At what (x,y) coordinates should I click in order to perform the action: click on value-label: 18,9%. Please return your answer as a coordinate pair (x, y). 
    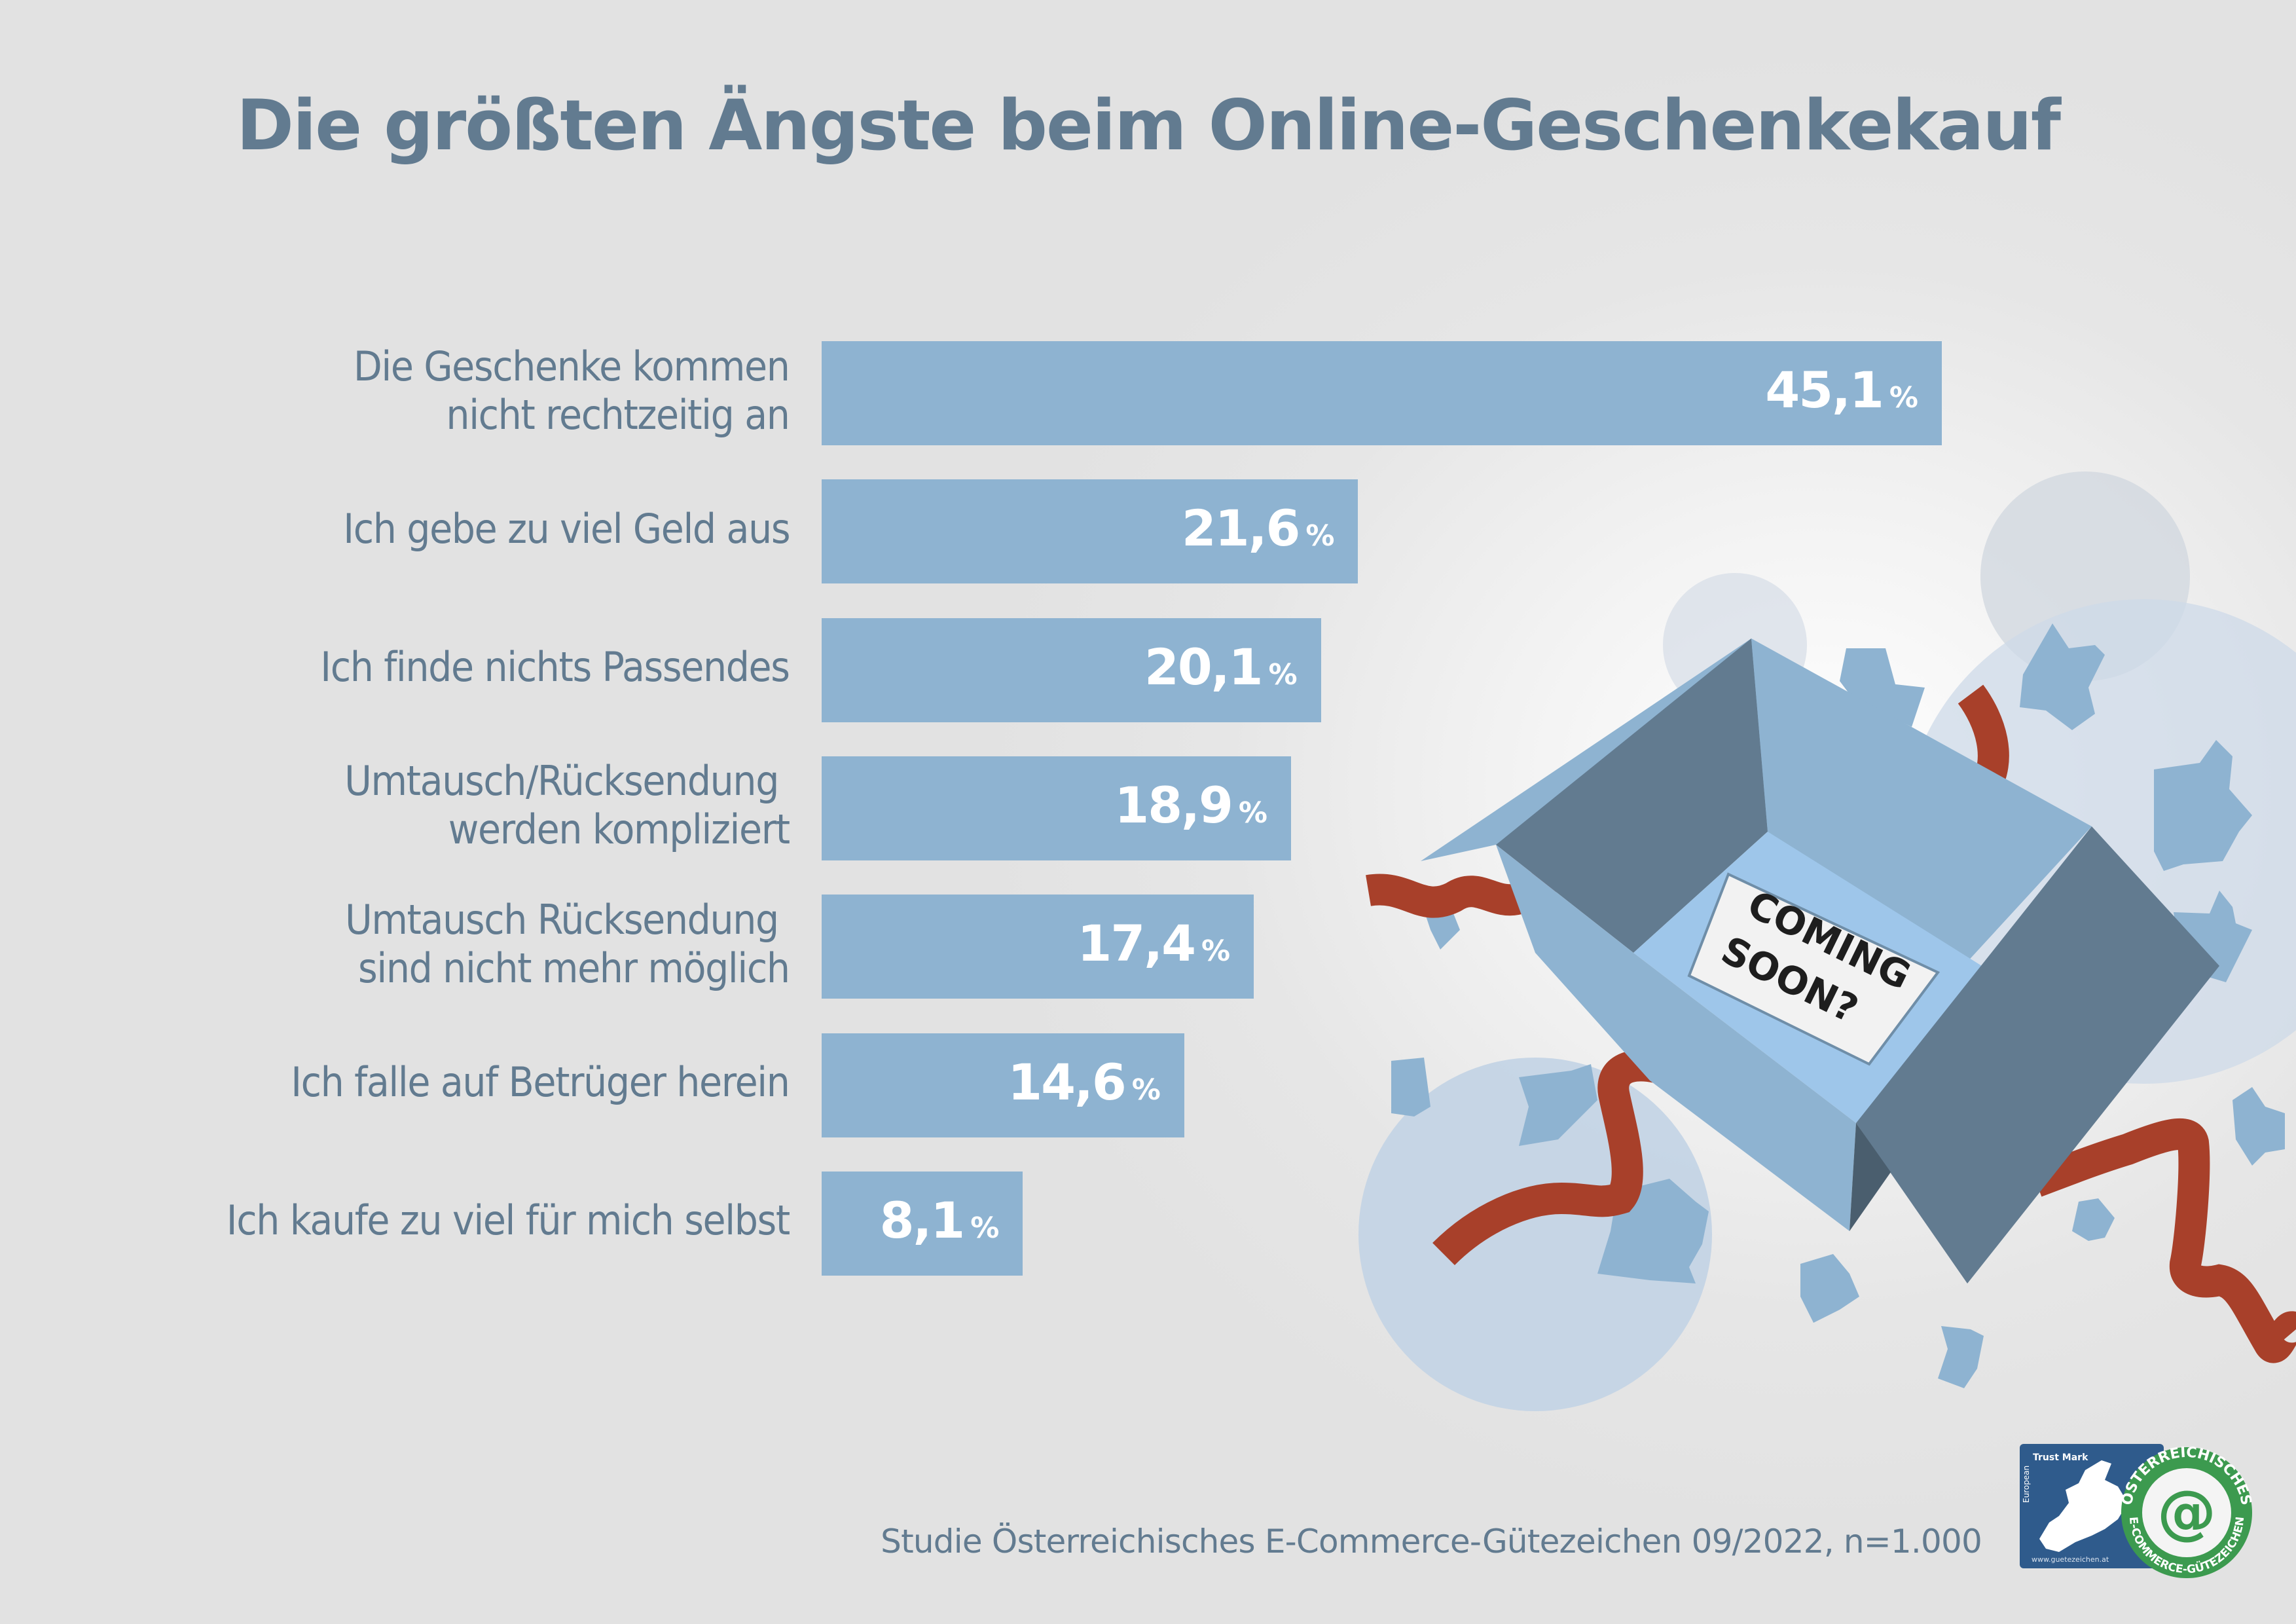
    Looking at the image, I should click on (1190, 804).